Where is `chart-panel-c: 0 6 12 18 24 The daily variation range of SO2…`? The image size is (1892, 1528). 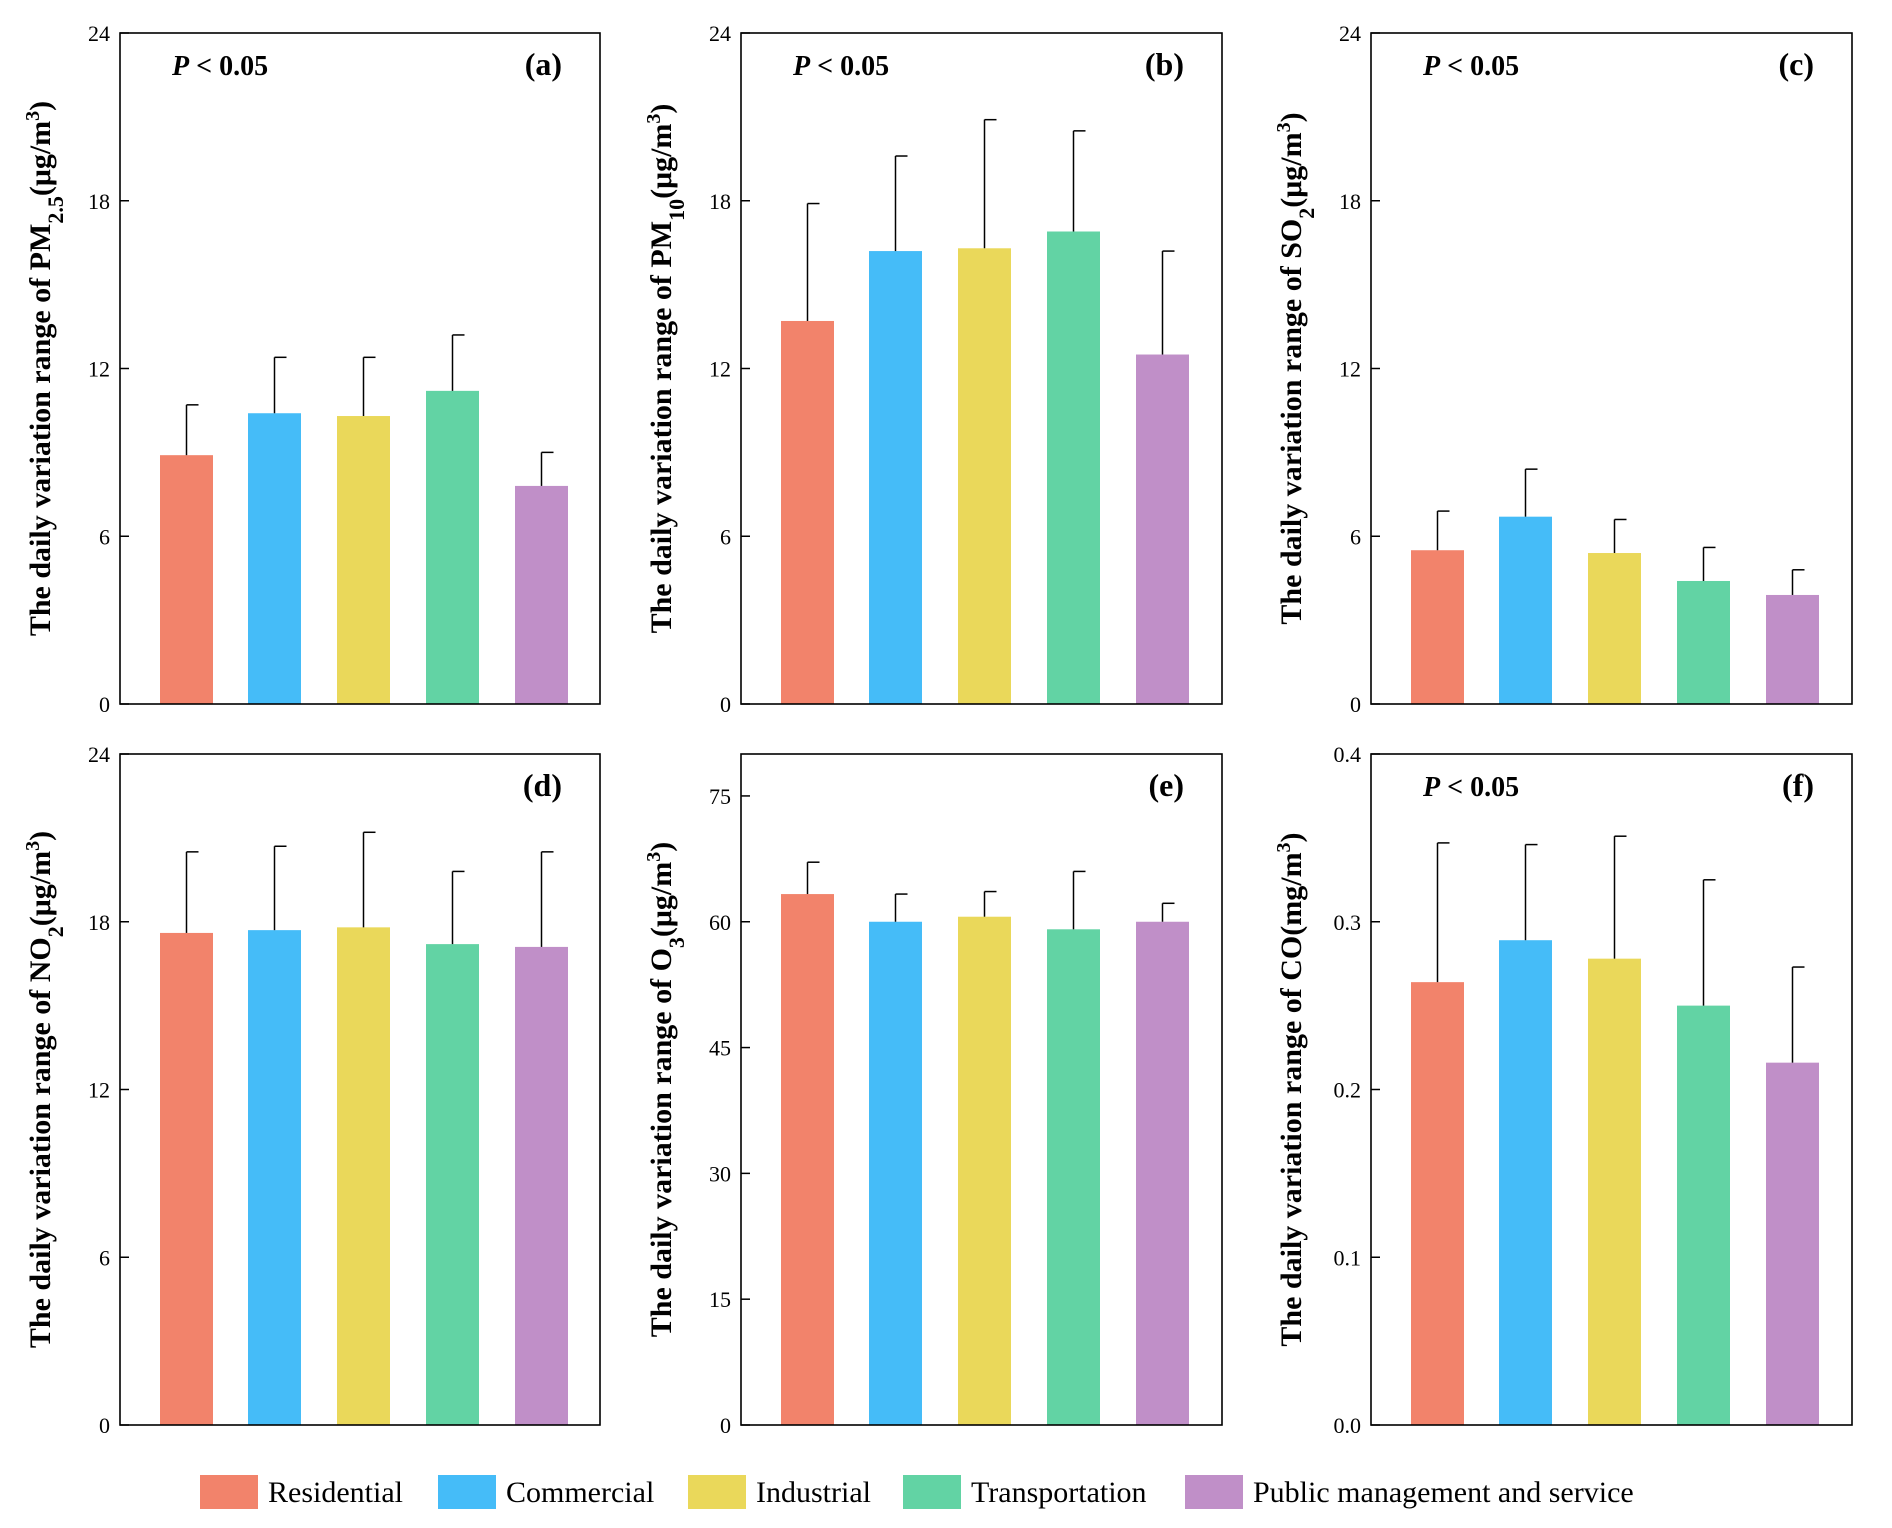
chart-panel-c: 0 6 12 18 24 The daily variation range of SO2… is located at coordinates (1563, 369).